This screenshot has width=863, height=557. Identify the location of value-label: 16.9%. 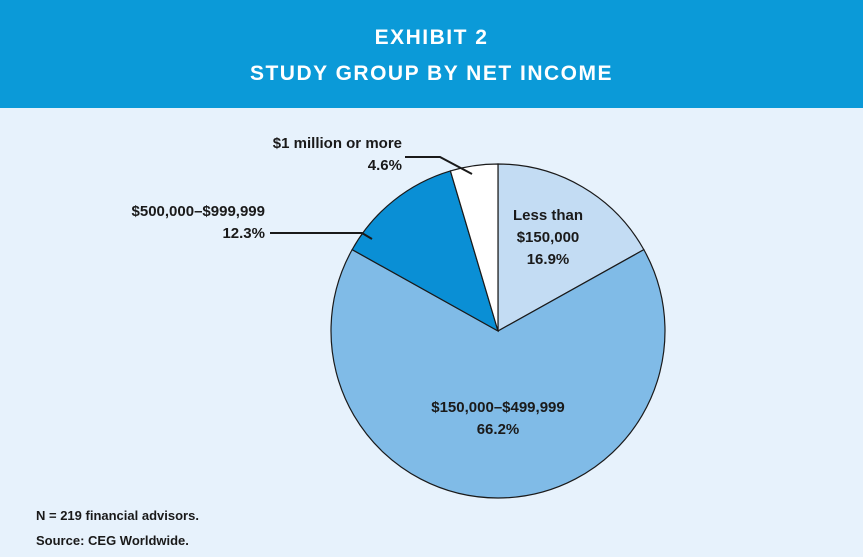
(548, 259).